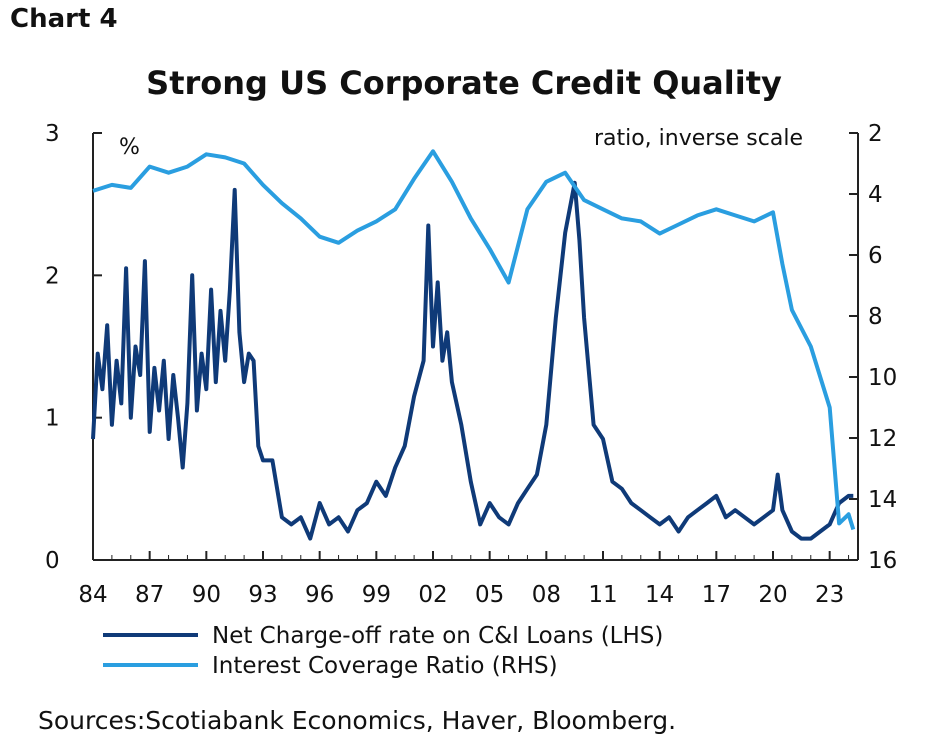 Image resolution: width=928 pixels, height=753 pixels. What do you see at coordinates (829, 595) in the screenshot?
I see `x-tick-label: 23` at bounding box center [829, 595].